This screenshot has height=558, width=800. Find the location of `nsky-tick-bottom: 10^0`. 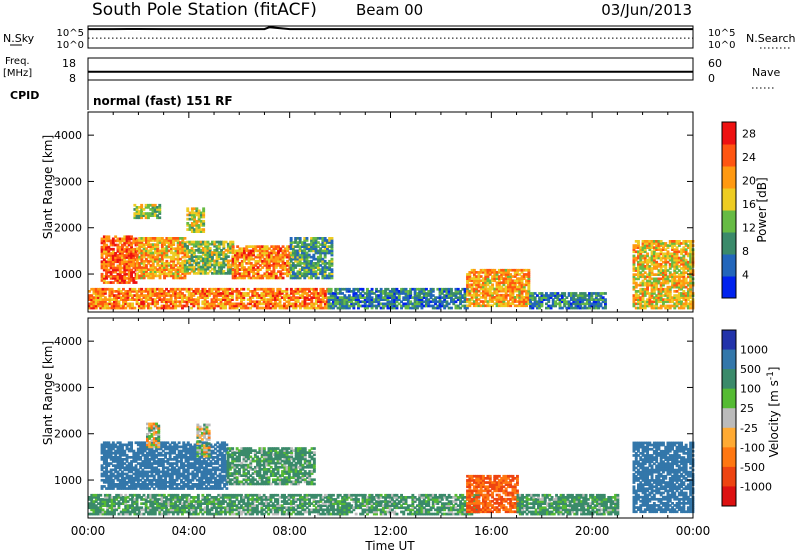

nsky-tick-bottom: 10^0 is located at coordinates (70, 45).